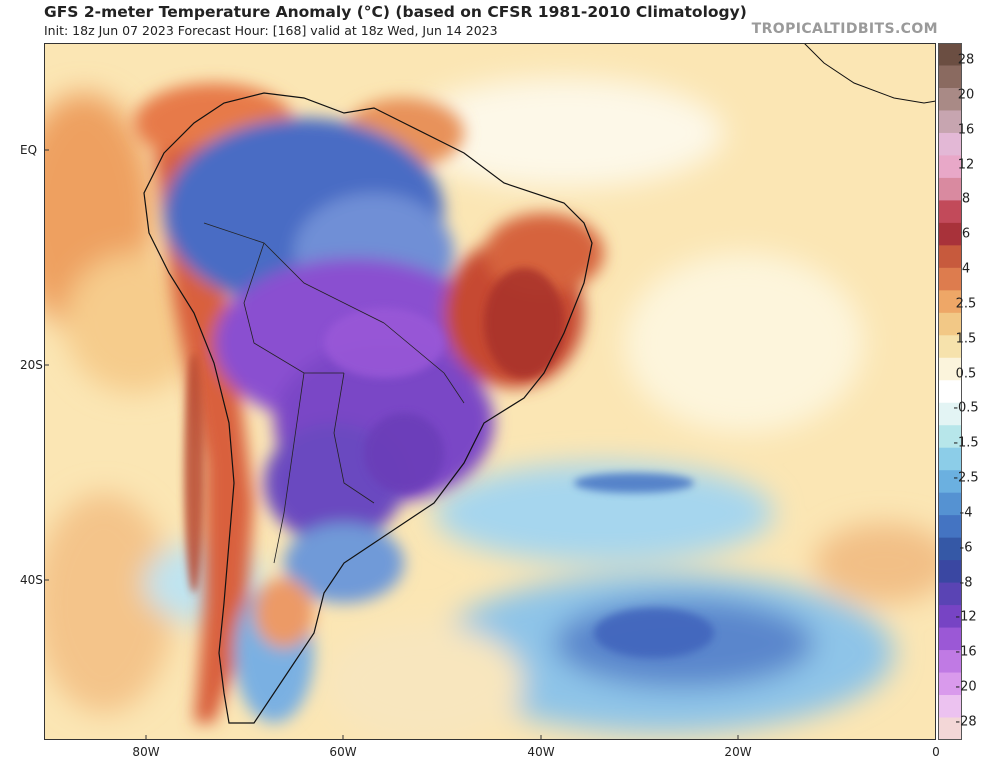  Describe the element at coordinates (966, 548) in the screenshot. I see `colorbar-label: -6` at that location.